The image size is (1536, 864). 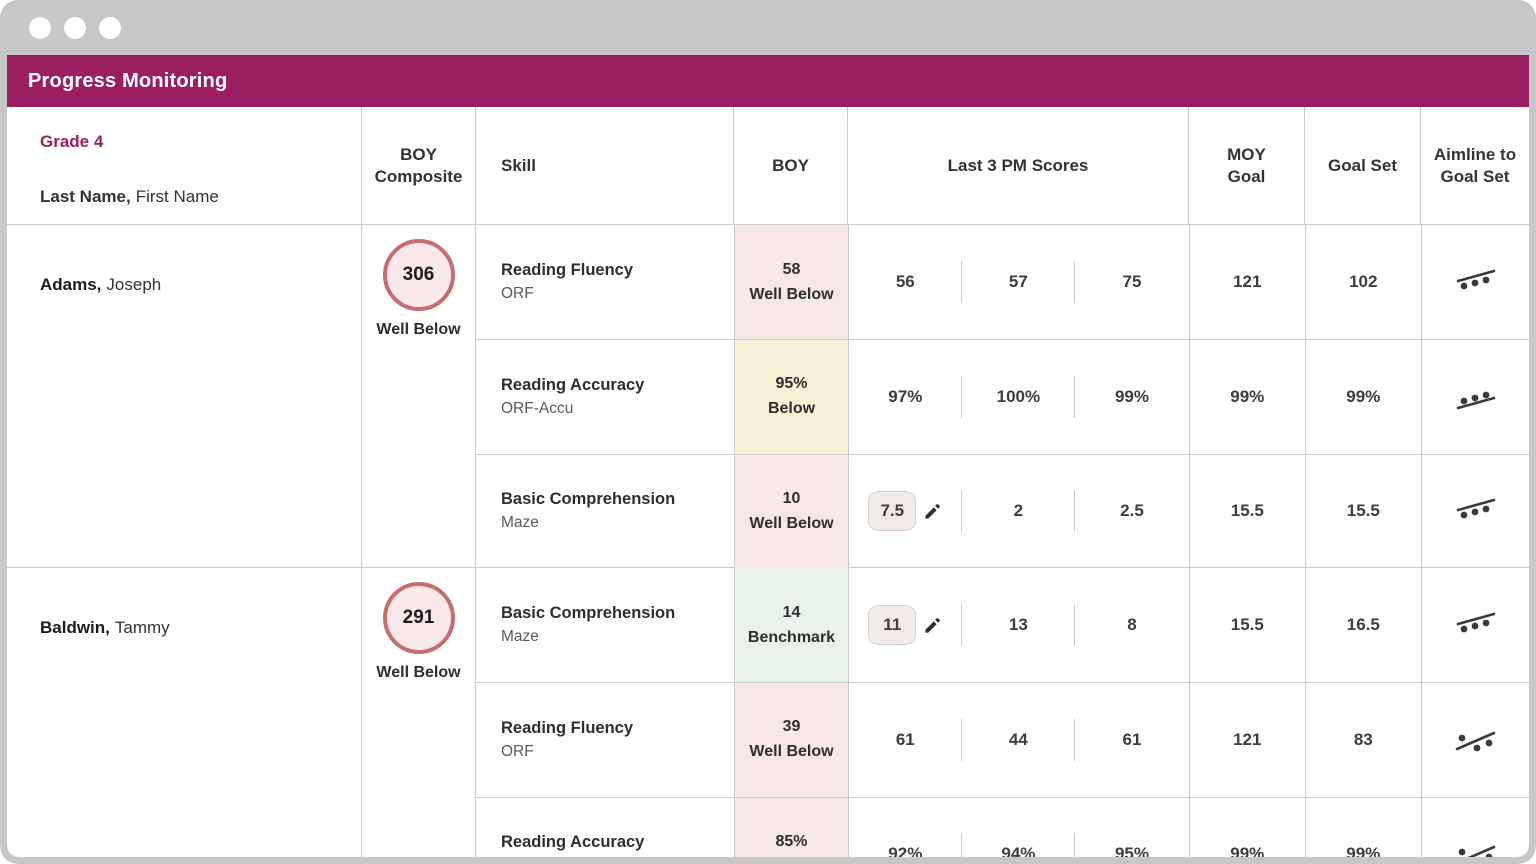 I want to click on pm-score-3: 8, so click(x=1132, y=625).